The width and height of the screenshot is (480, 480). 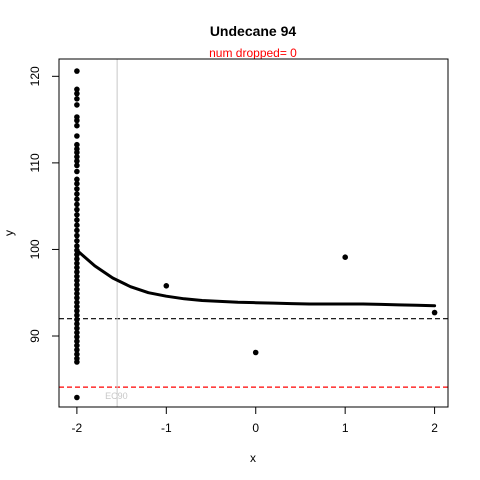 I want to click on x-tick-label: 0, so click(x=255, y=428).